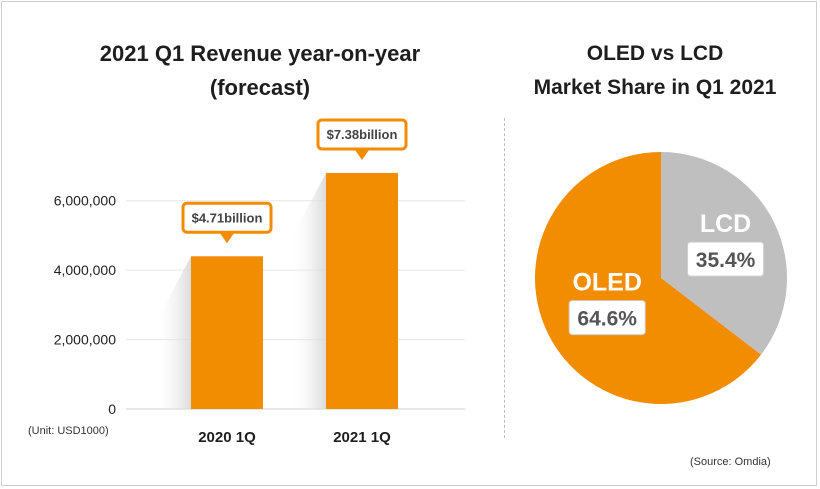  What do you see at coordinates (362, 437) in the screenshot?
I see `x-category-label: 2021 1Q` at bounding box center [362, 437].